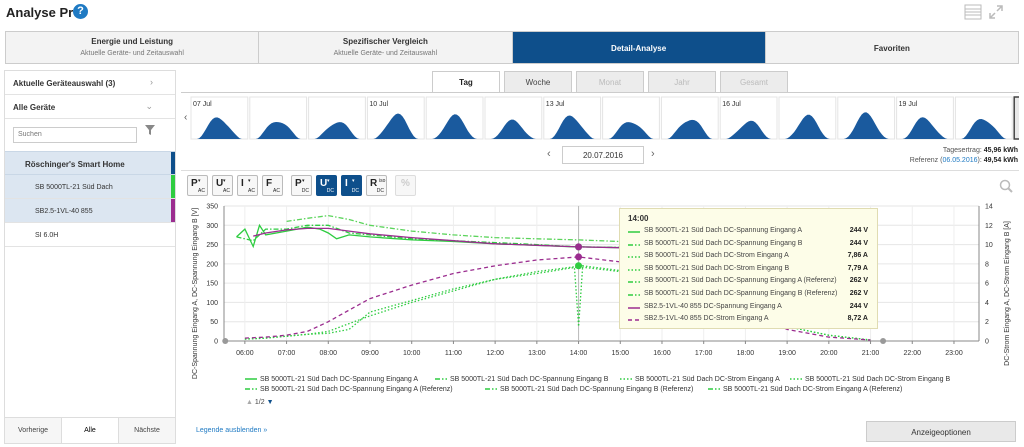  What do you see at coordinates (90, 235) in the screenshot?
I see `device-item: SI 6.0H` at bounding box center [90, 235].